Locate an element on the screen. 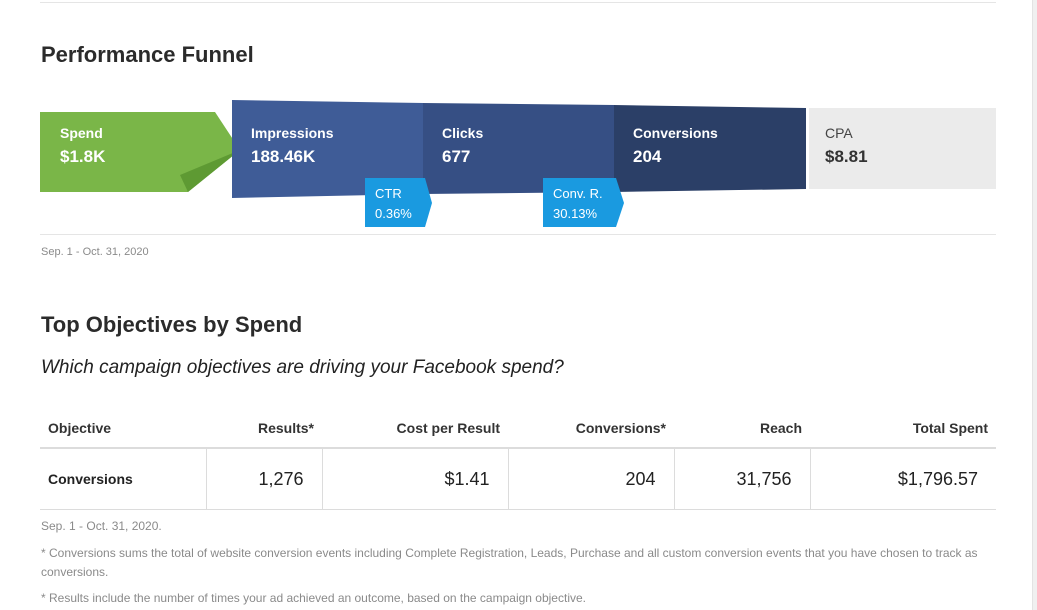 The width and height of the screenshot is (1037, 610). conv-rate-badge is located at coordinates (583, 202).